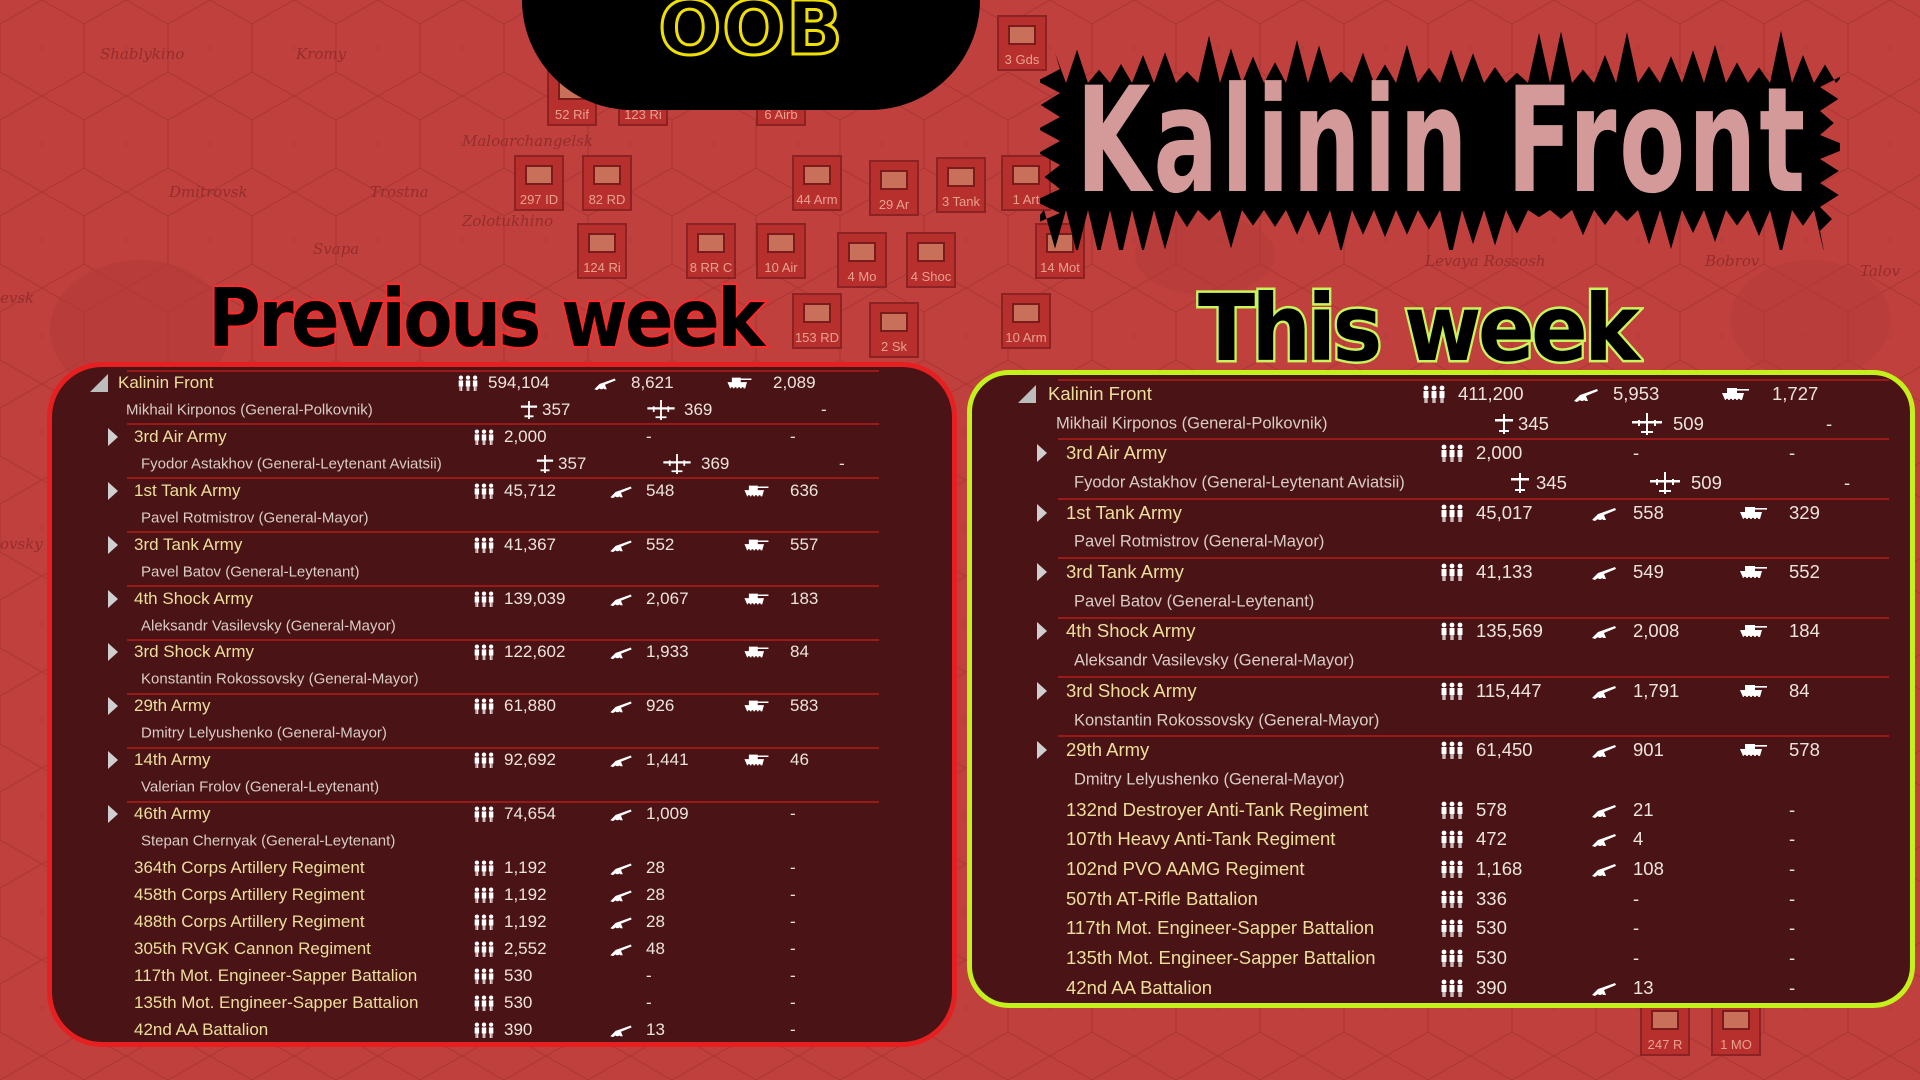 Image resolution: width=1920 pixels, height=1080 pixels. I want to click on counter-label: 14 Mot, so click(1060, 267).